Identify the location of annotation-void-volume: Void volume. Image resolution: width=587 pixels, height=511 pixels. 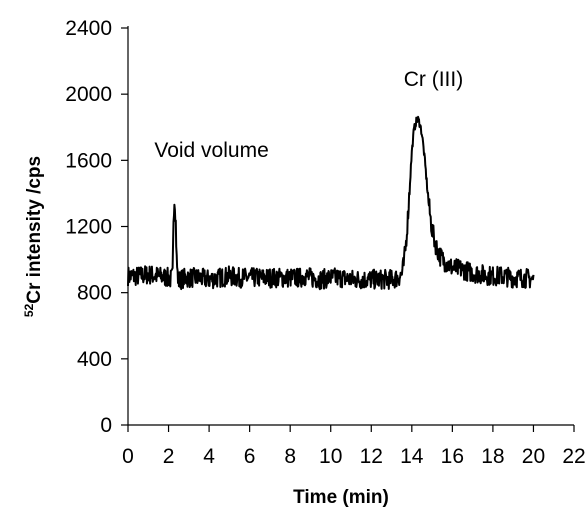
(211, 150).